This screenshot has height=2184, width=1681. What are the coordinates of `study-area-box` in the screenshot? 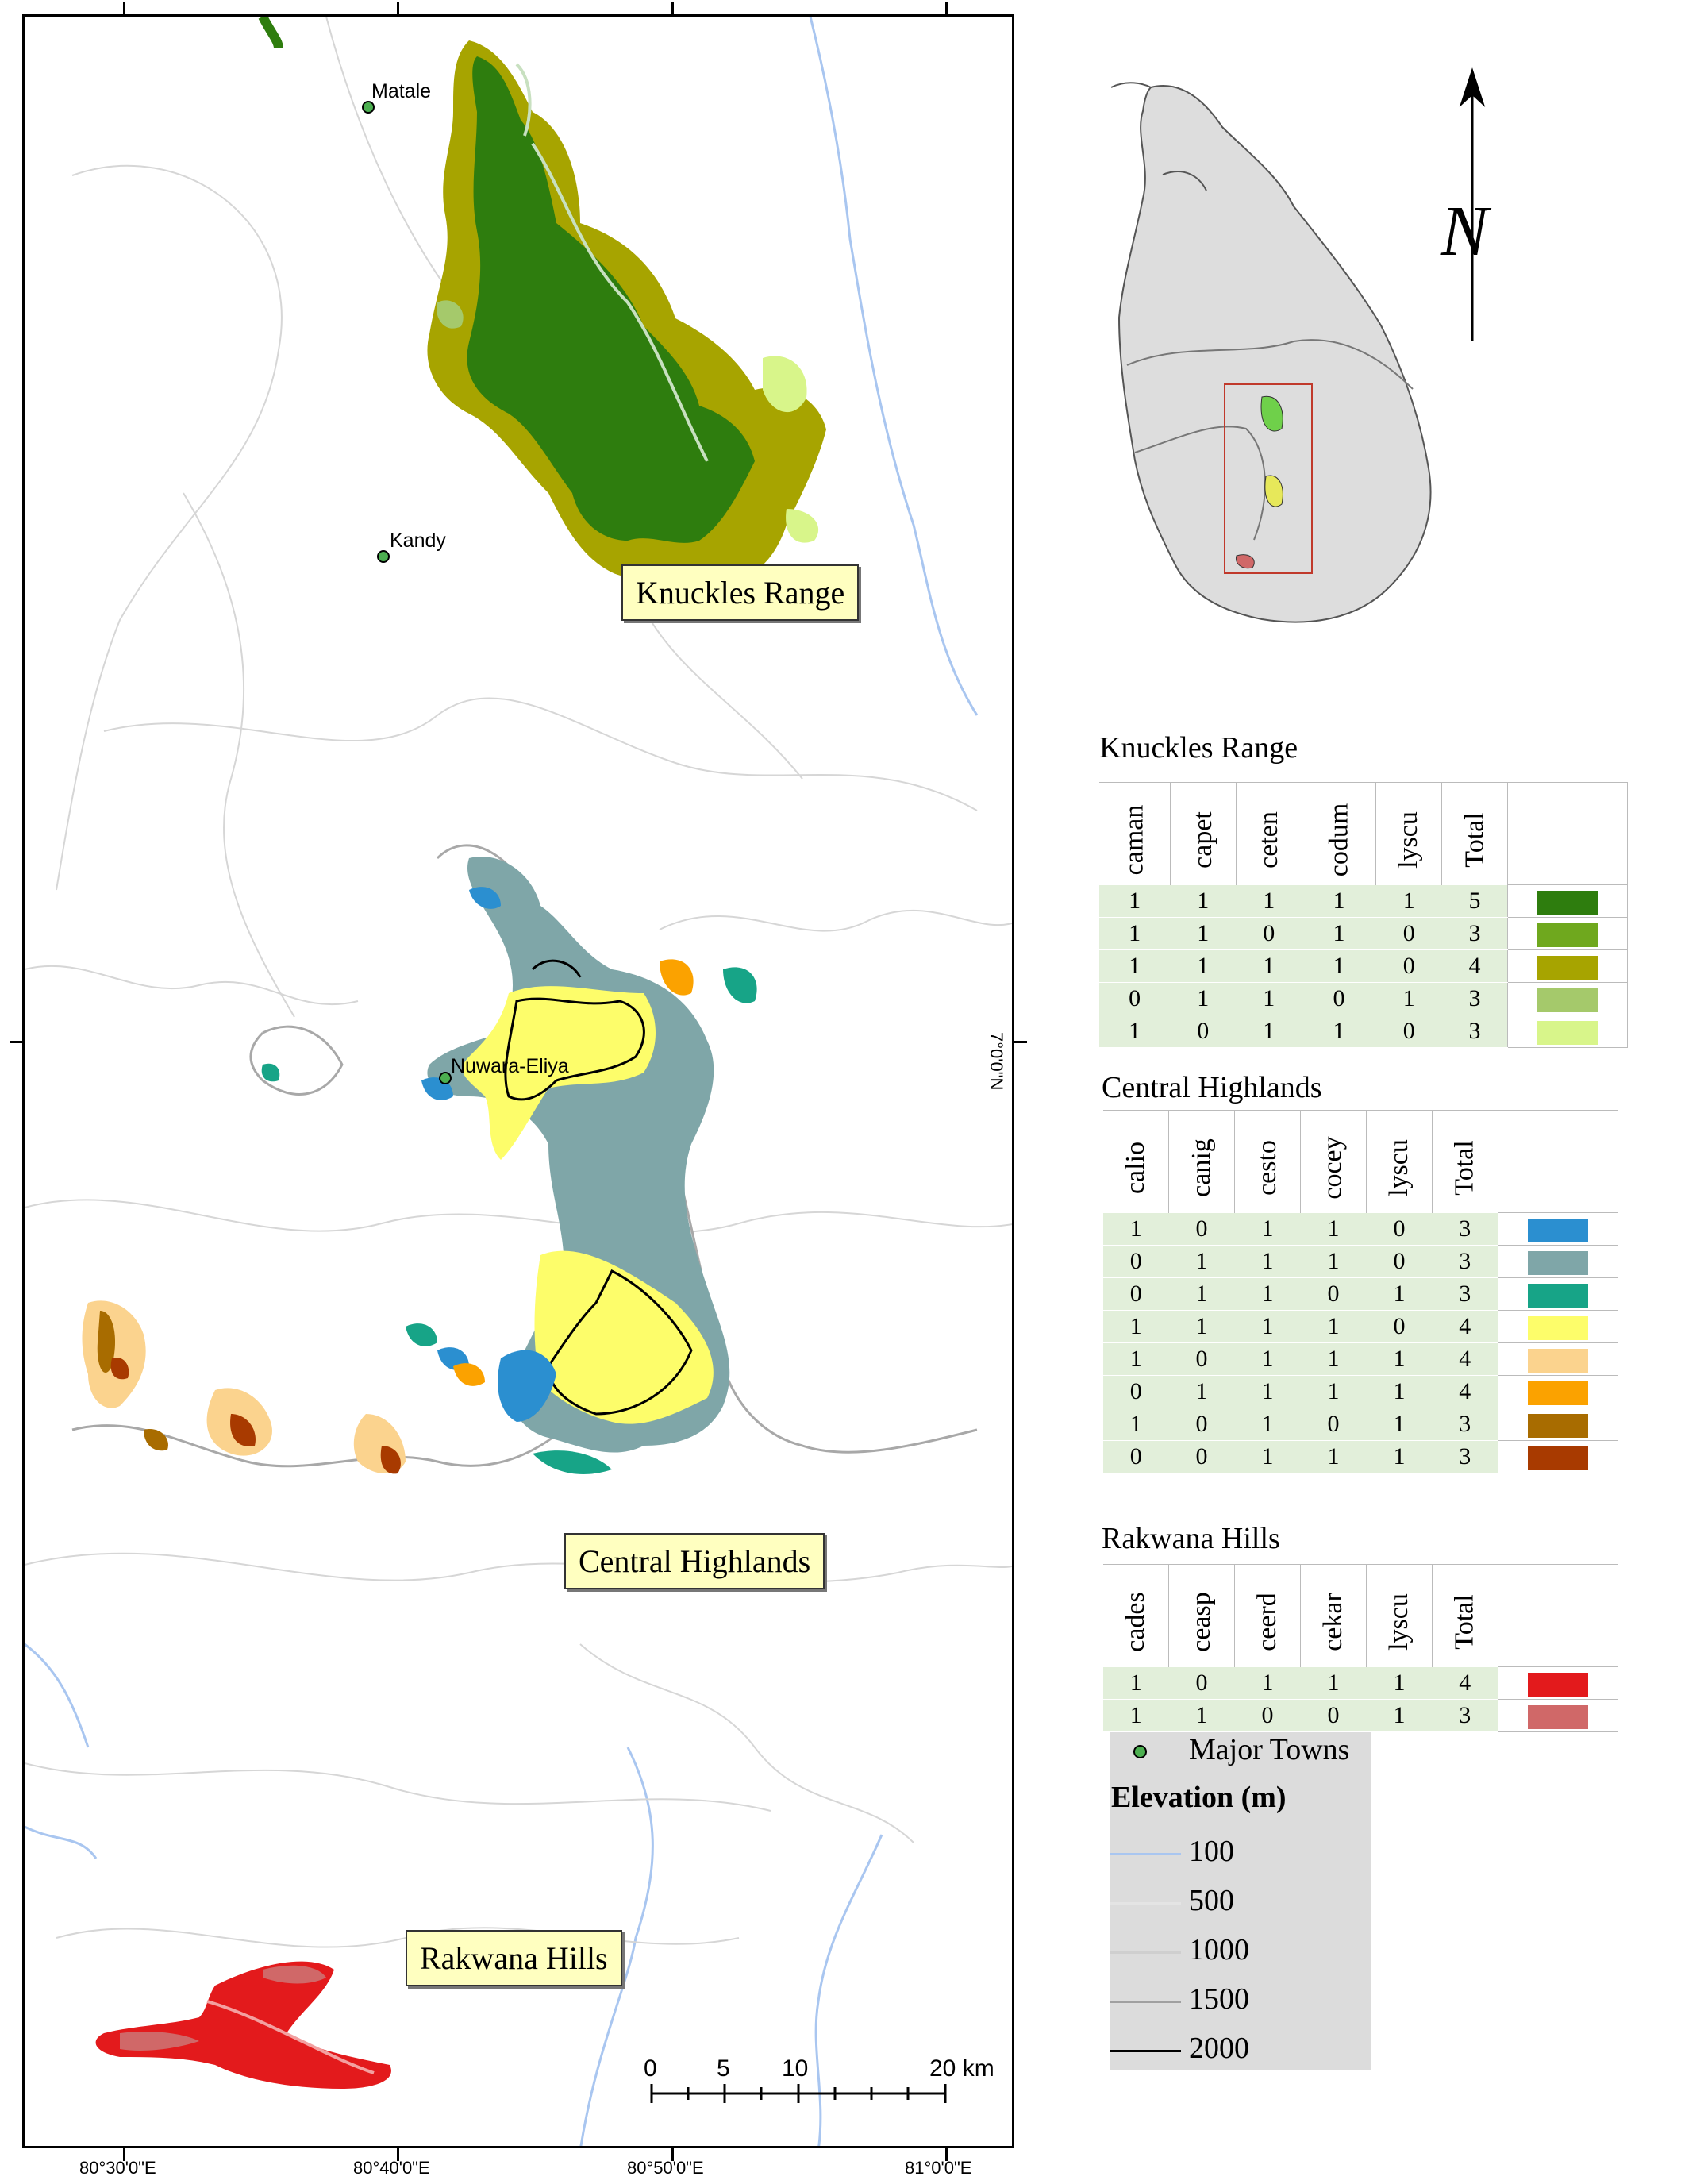 It's located at (1268, 478).